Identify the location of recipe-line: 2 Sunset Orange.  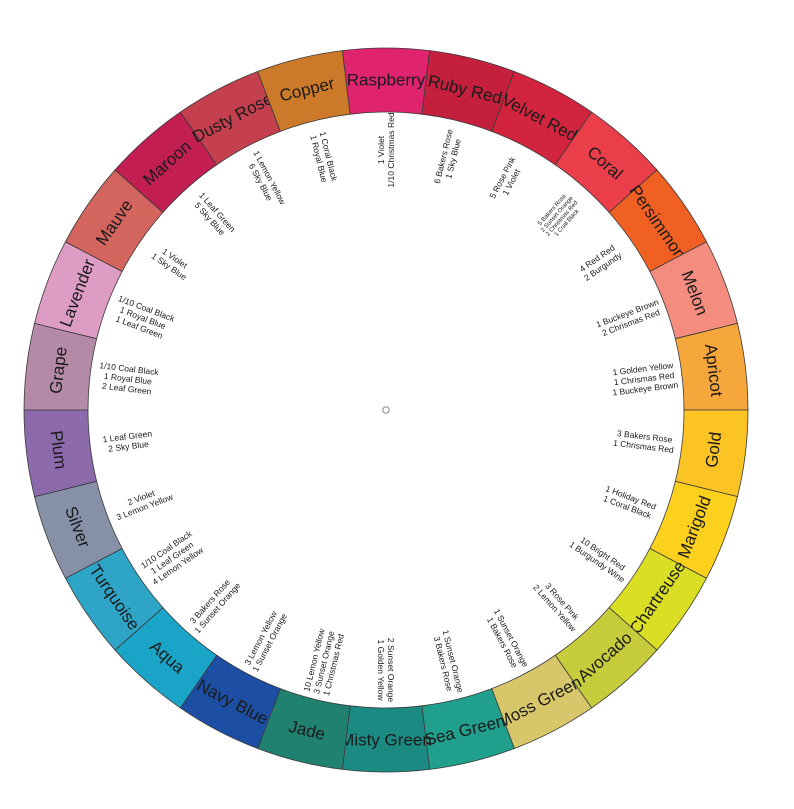
(391, 670).